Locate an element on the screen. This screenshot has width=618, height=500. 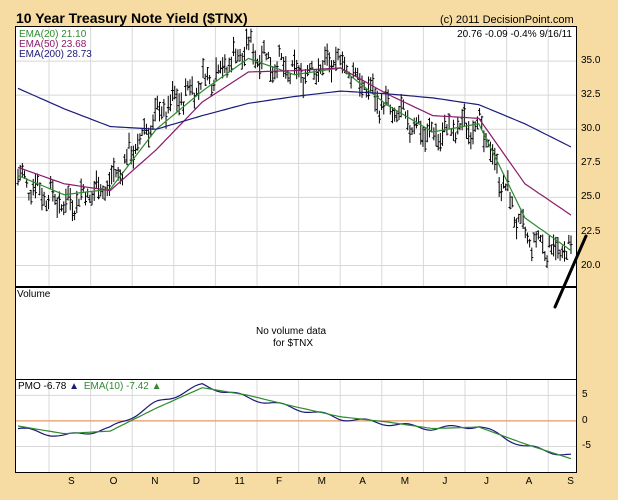
x-tick-label: A is located at coordinates (362, 481).